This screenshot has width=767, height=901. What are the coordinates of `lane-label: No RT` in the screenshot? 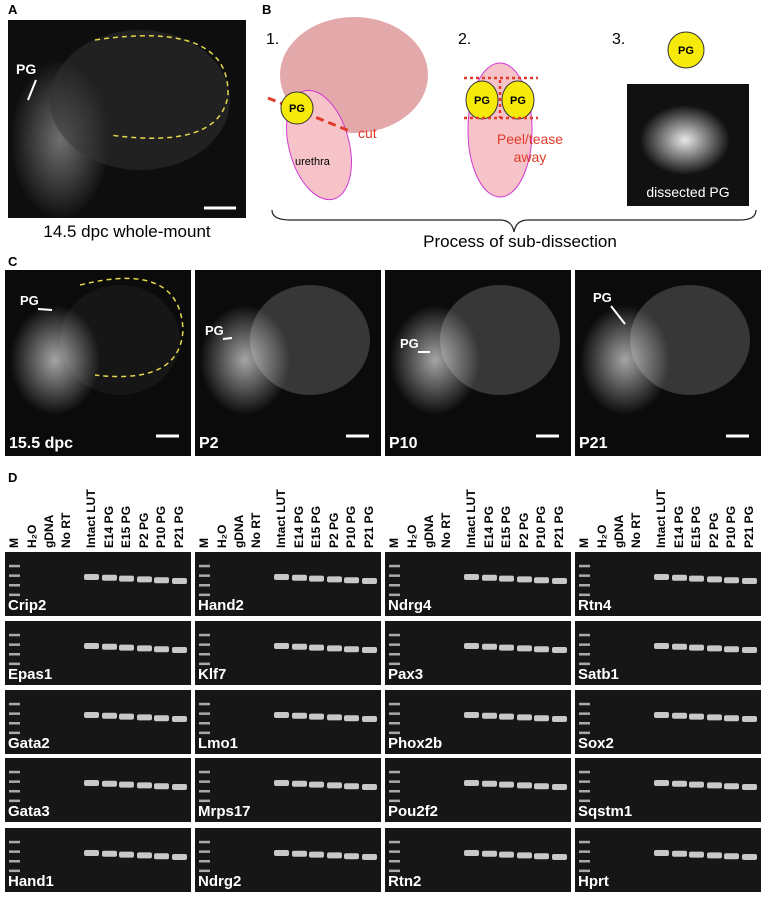 It's located at (636, 530).